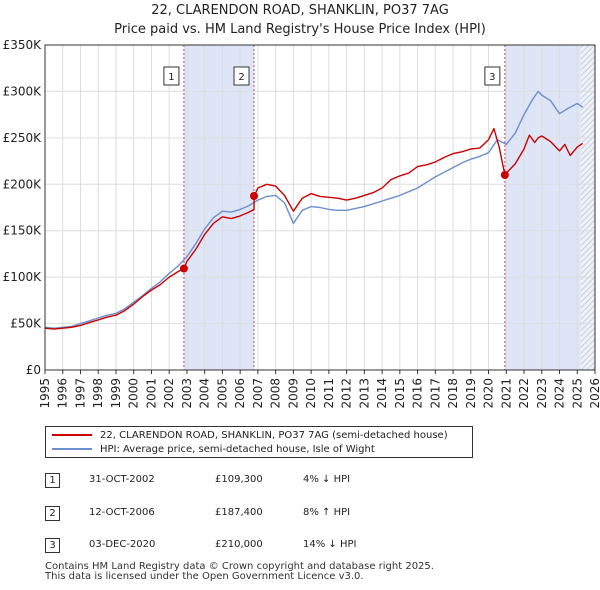  I want to click on x-tick-label: 2008, so click(276, 393).